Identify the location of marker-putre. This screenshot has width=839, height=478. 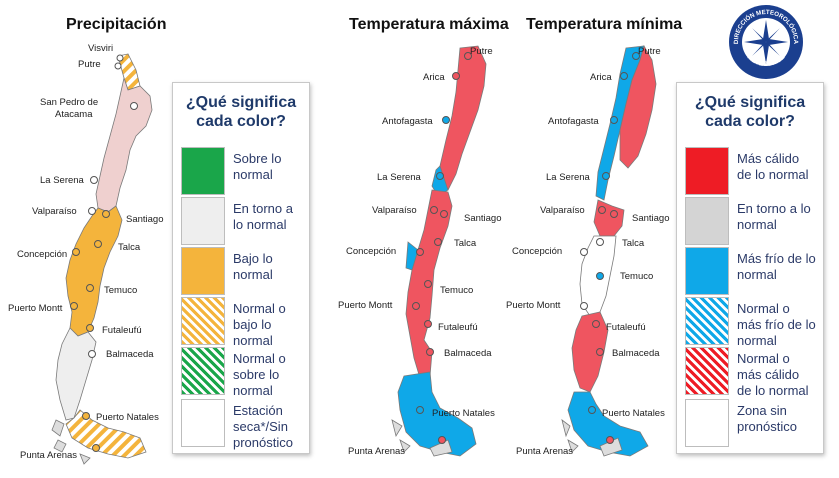
(118, 66).